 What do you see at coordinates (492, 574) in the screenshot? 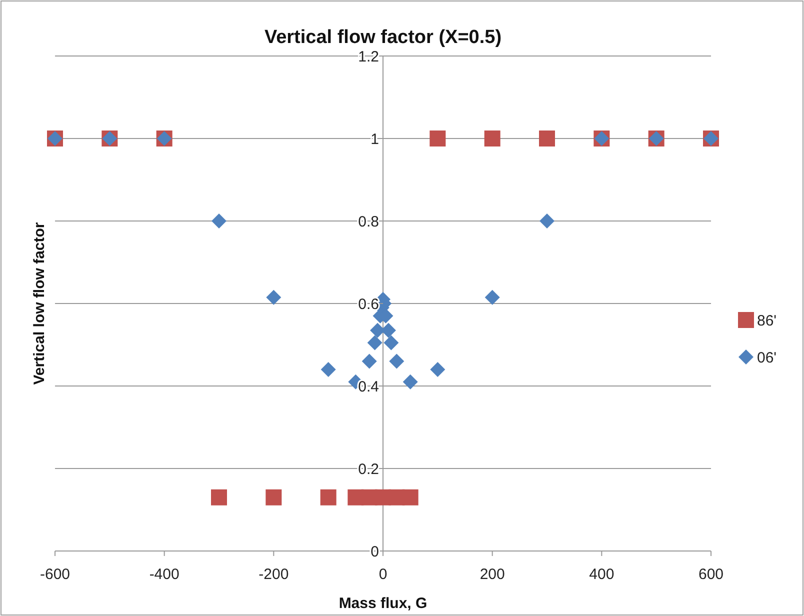
I see `x-tick-label: 200` at bounding box center [492, 574].